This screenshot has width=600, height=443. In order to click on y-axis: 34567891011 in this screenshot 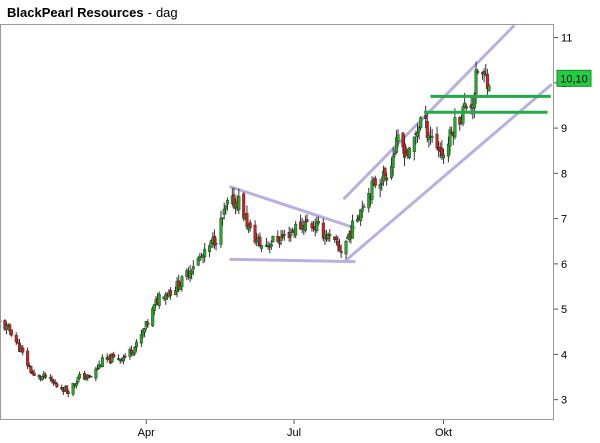, I will do `click(563, 220)`.